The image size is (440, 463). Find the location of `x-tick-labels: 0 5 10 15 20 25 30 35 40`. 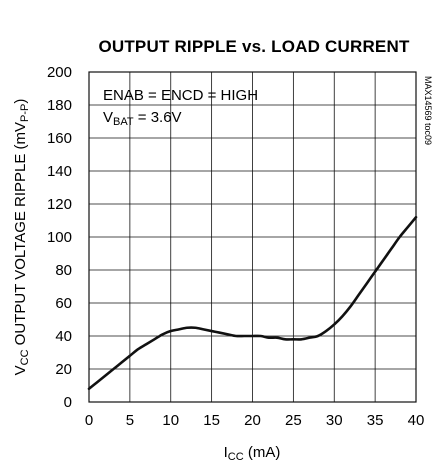

x-tick-labels: 0 5 10 15 20 25 30 35 40 is located at coordinates (255, 420).